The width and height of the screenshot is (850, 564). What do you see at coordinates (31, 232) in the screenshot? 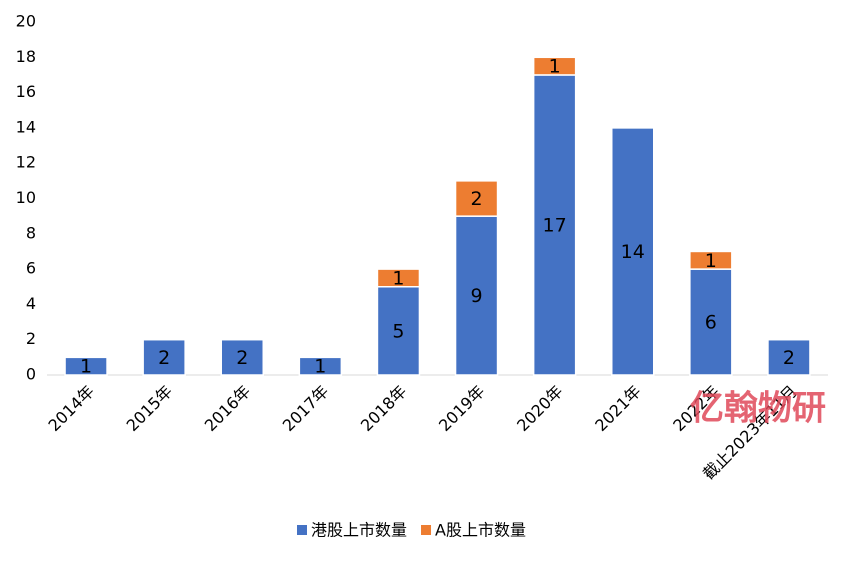
I see `y-tick-label: 8` at bounding box center [31, 232].